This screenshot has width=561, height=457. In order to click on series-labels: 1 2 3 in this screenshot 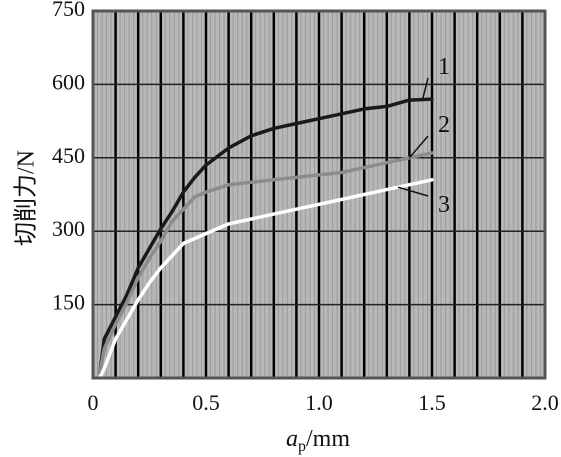, I will do `click(423, 136)`.